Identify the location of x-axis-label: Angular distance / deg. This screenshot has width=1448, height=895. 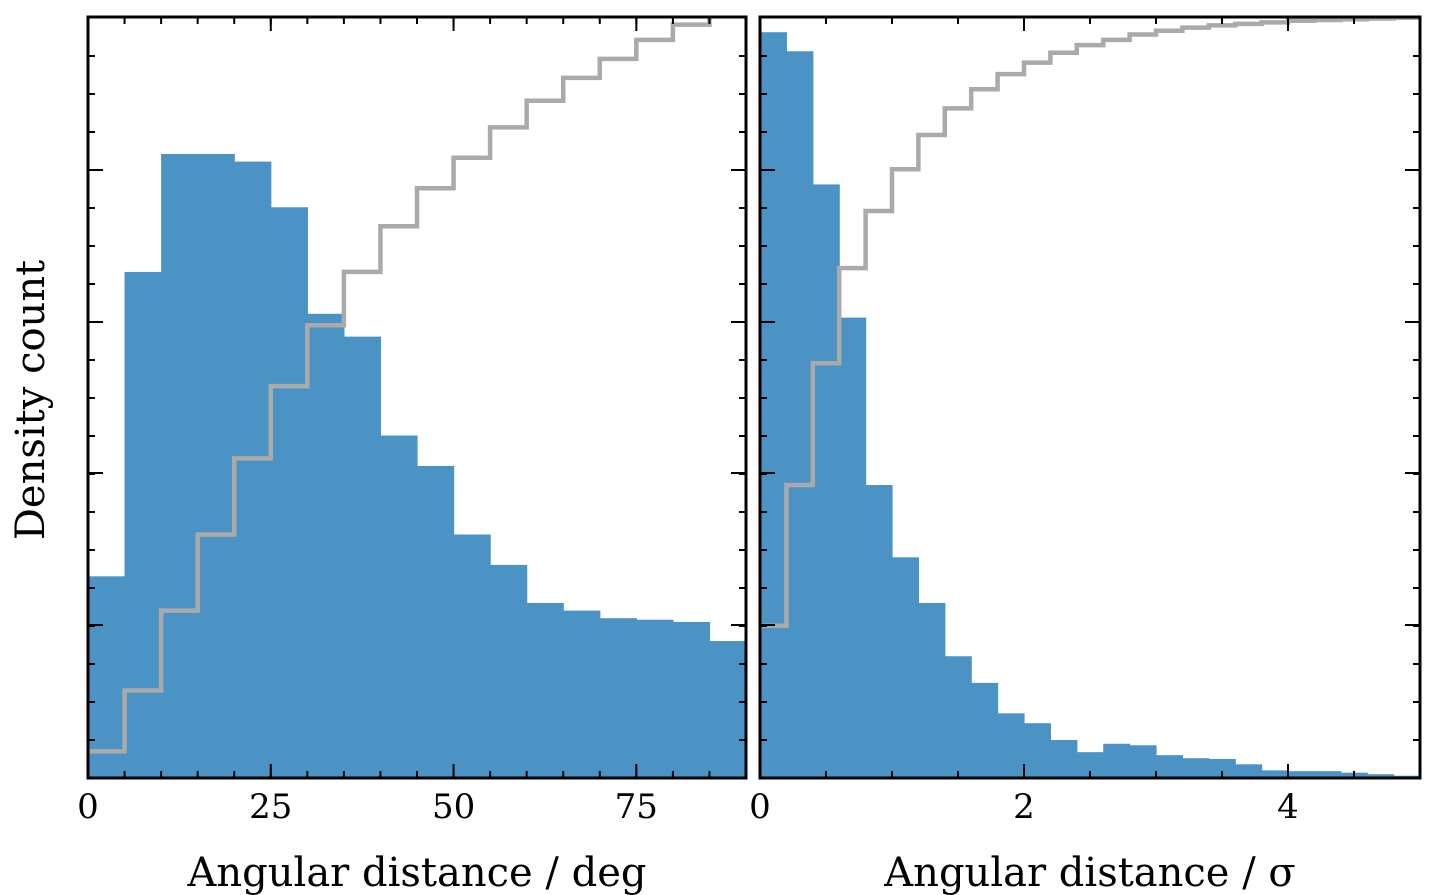
(417, 872).